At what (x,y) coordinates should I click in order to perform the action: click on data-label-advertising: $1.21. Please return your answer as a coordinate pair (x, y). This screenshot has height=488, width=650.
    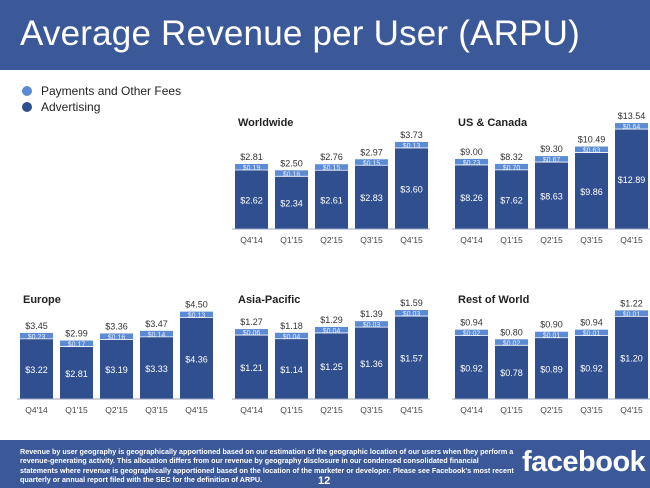
    Looking at the image, I should click on (251, 368).